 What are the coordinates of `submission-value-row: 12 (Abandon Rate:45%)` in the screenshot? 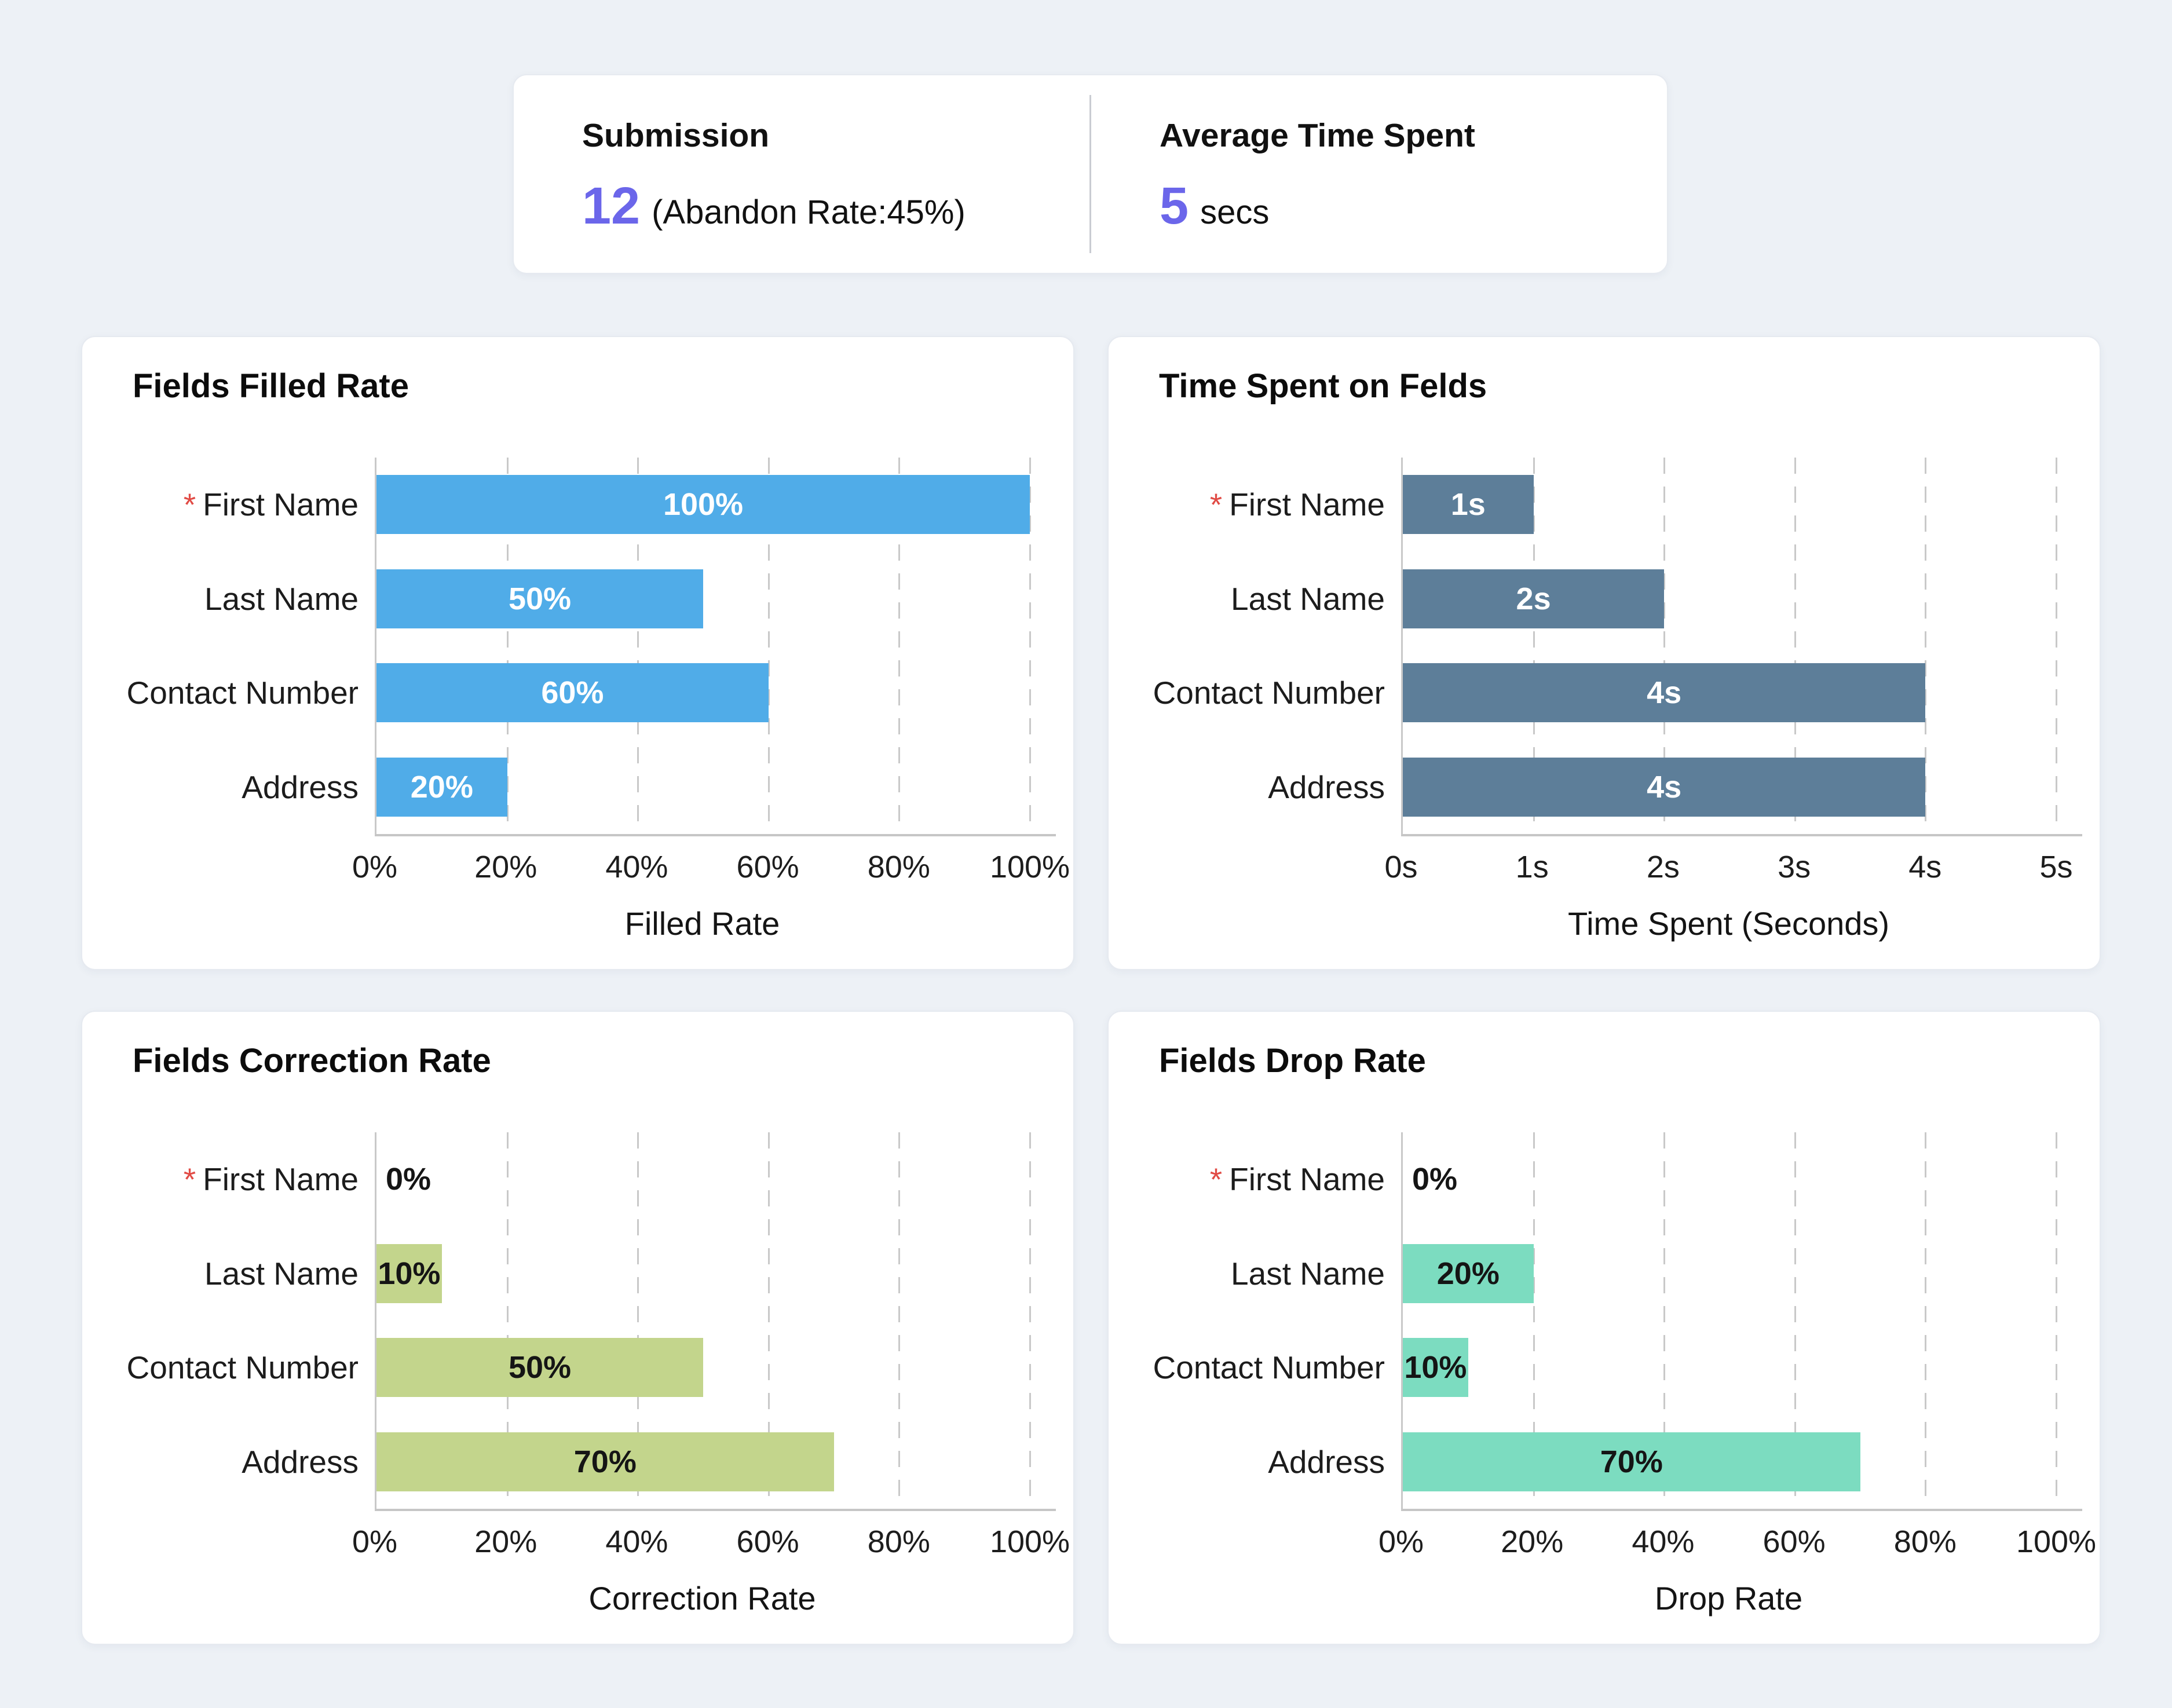 It's located at (836, 206).